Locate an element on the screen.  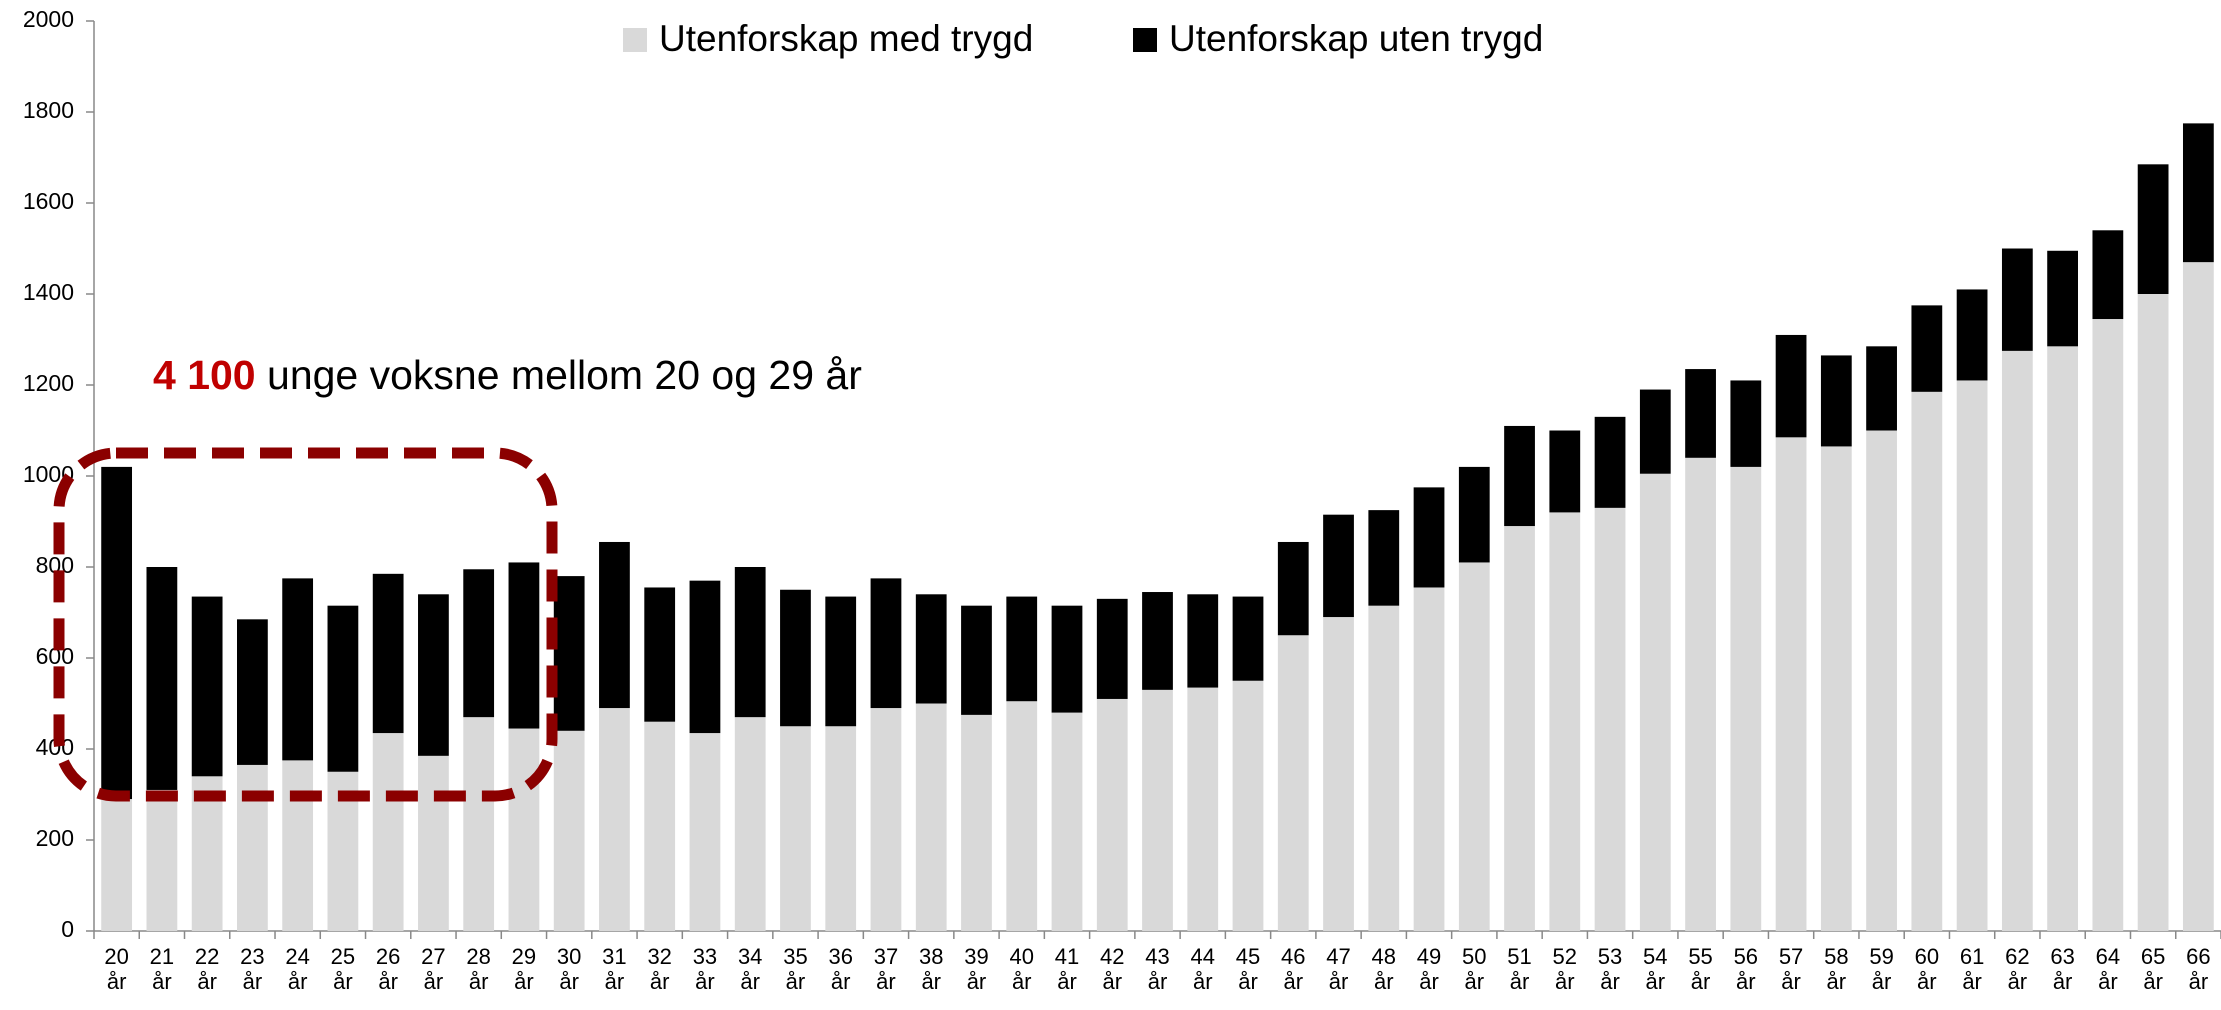
x-tick-label: 24 år is located at coordinates (297, 969).